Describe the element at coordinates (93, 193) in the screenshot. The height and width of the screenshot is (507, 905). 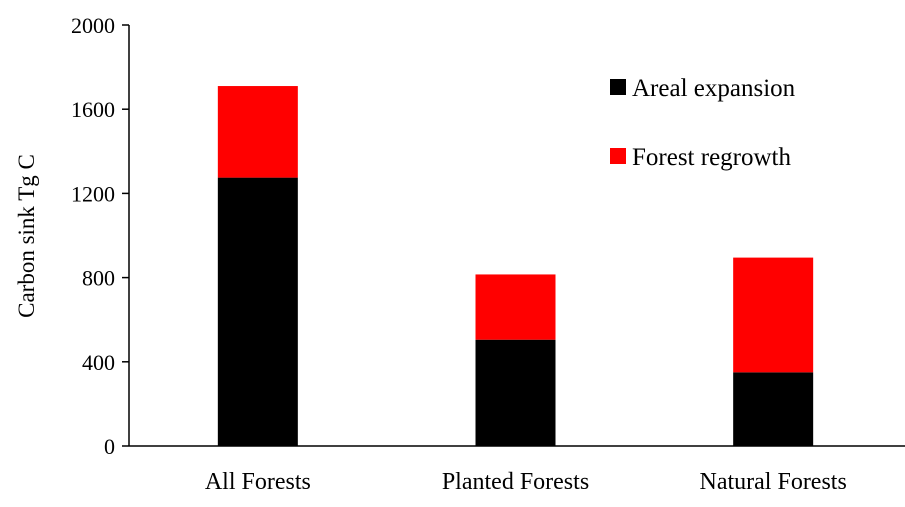
I see `y-tick-label: 1200` at that location.